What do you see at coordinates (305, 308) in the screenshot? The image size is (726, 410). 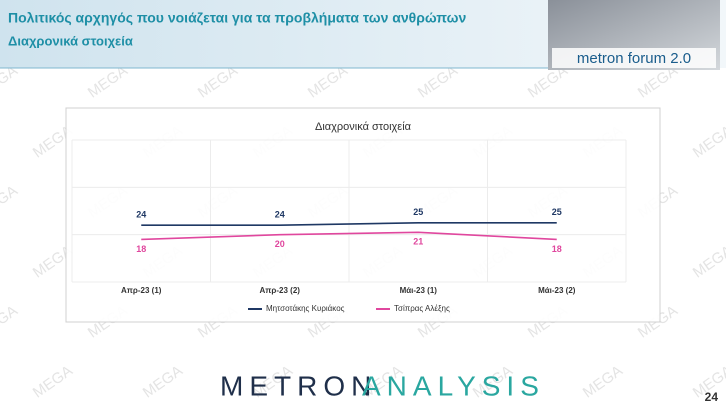 I see `legend-label: Μητσοτάκης Κυριάκος` at bounding box center [305, 308].